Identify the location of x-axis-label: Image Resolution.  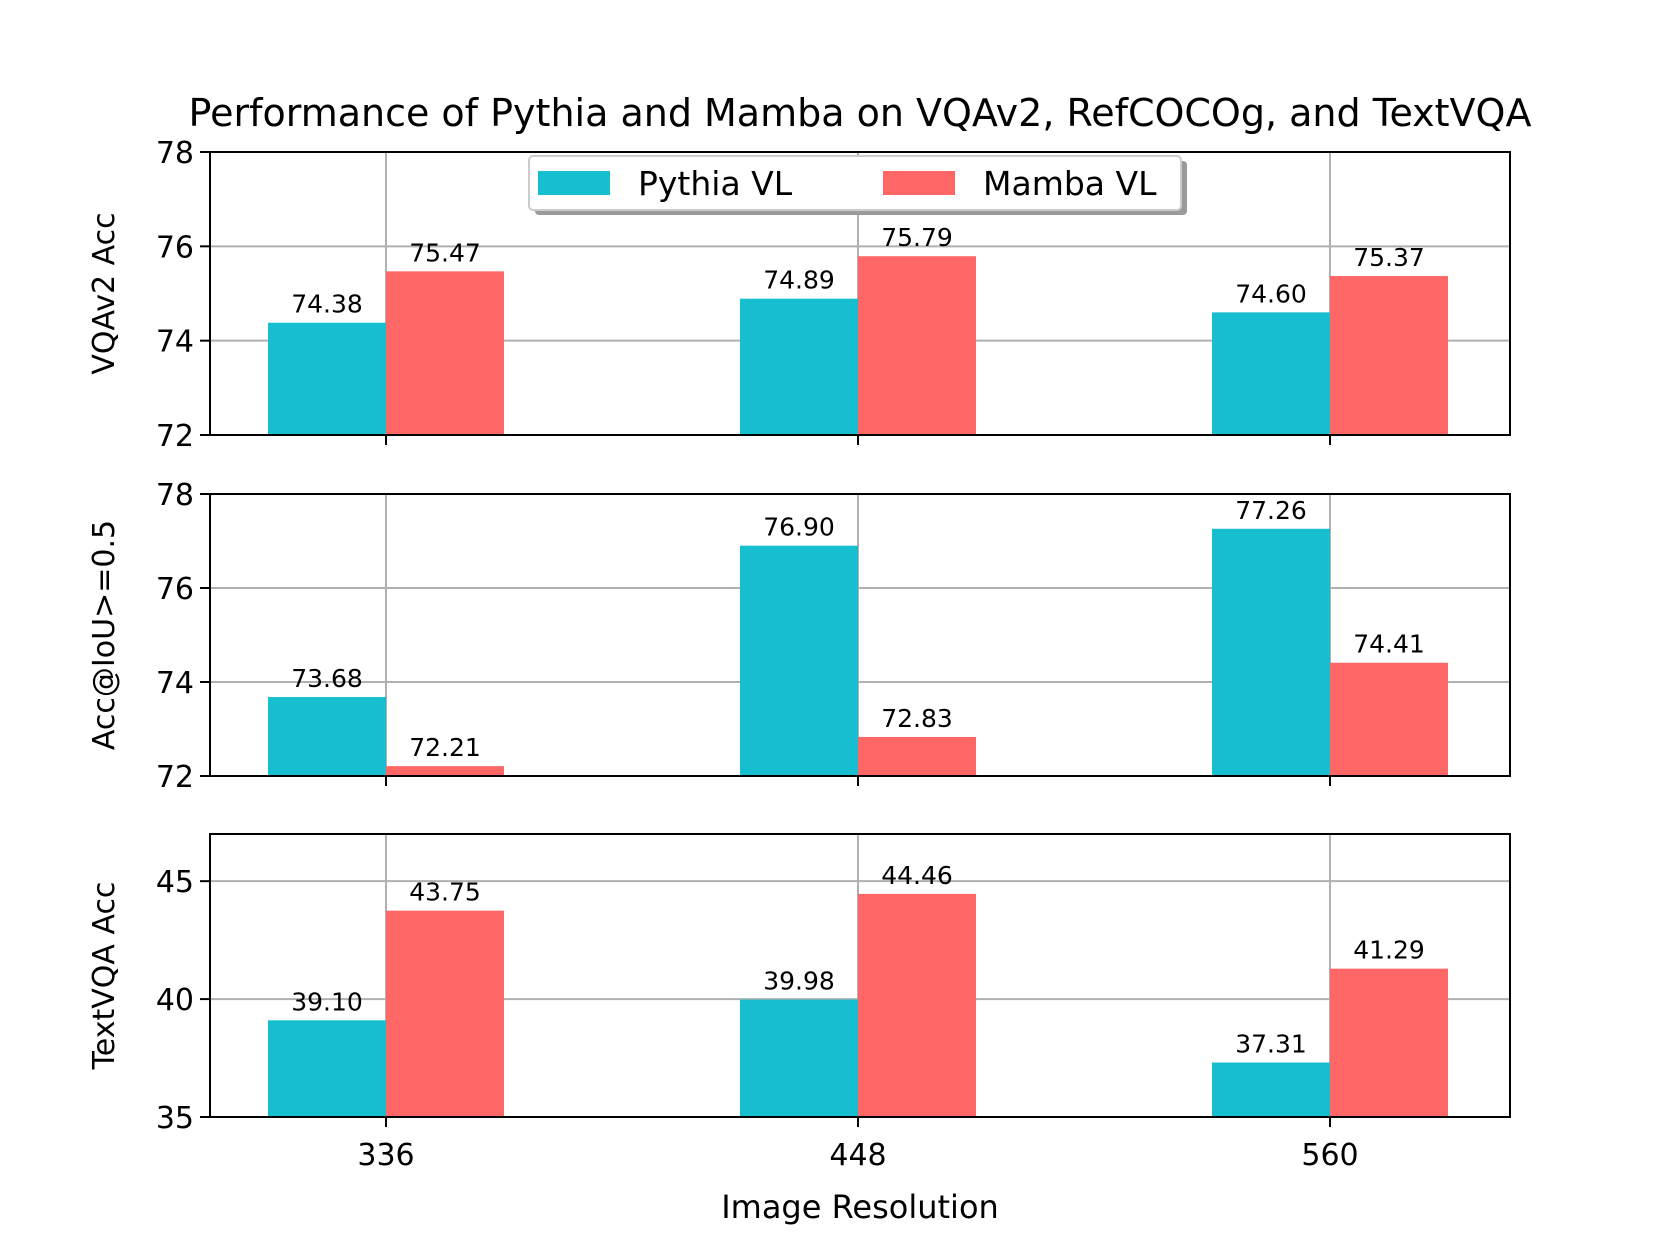
(860, 1207).